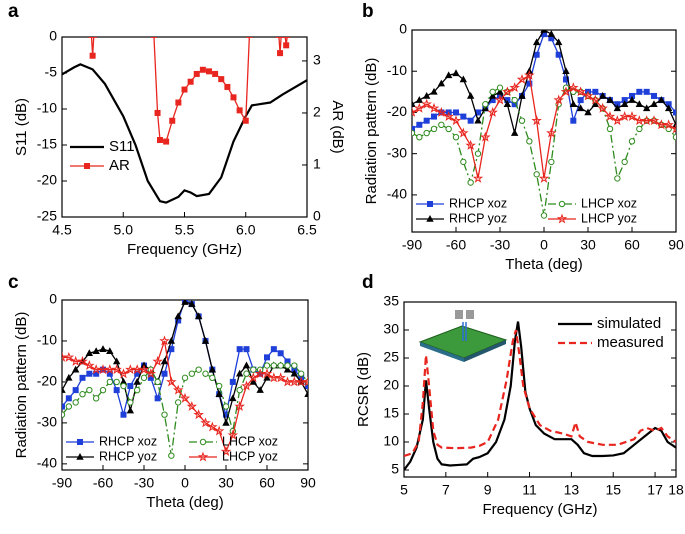 The width and height of the screenshot is (685, 534). I want to click on y2-tick-label: 0, so click(317, 216).